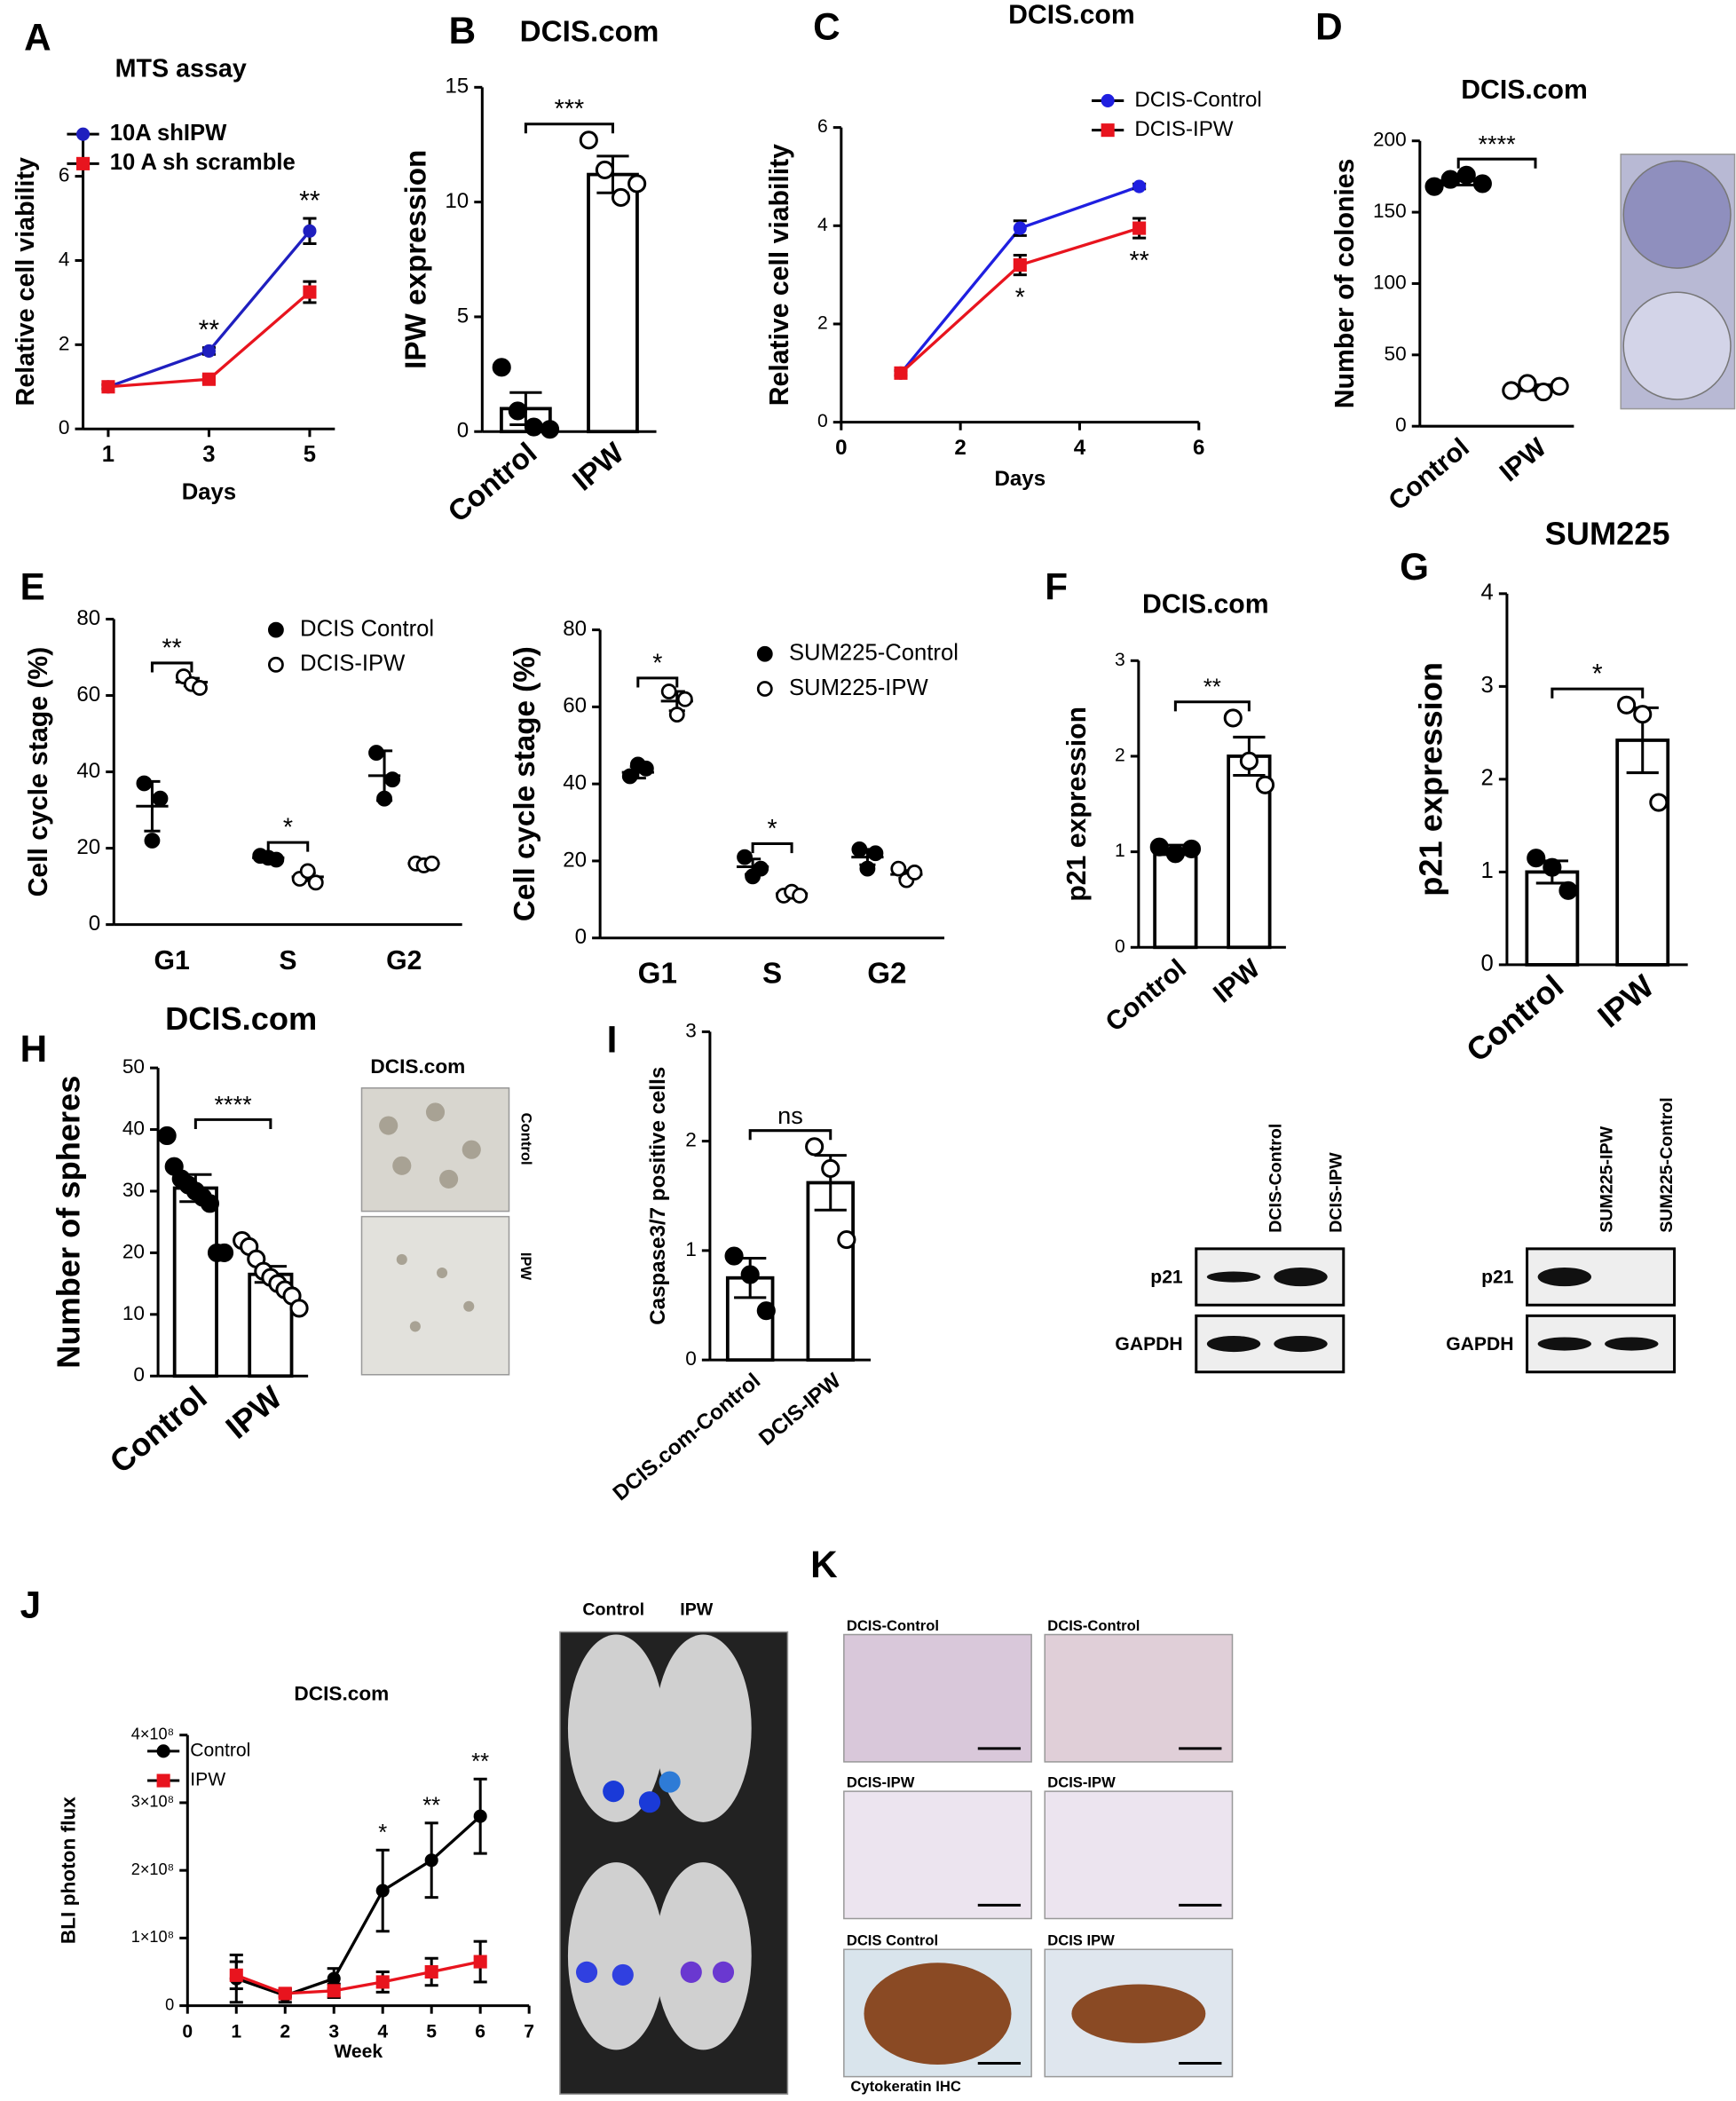 Image resolution: width=1736 pixels, height=2101 pixels. I want to click on y-tick-label: 150, so click(1390, 211).